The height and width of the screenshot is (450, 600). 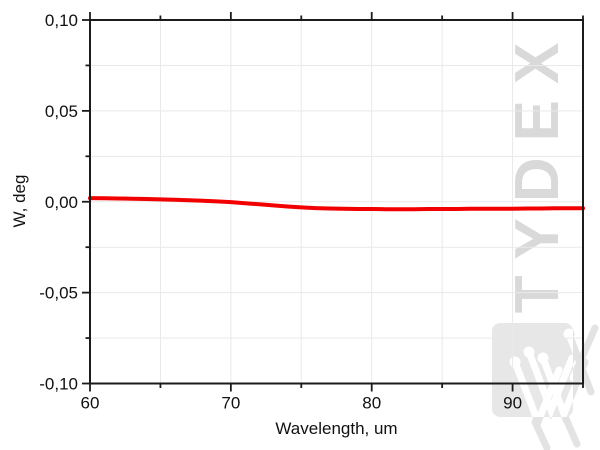 What do you see at coordinates (58, 293) in the screenshot?
I see `y-tick-label: -0,05` at bounding box center [58, 293].